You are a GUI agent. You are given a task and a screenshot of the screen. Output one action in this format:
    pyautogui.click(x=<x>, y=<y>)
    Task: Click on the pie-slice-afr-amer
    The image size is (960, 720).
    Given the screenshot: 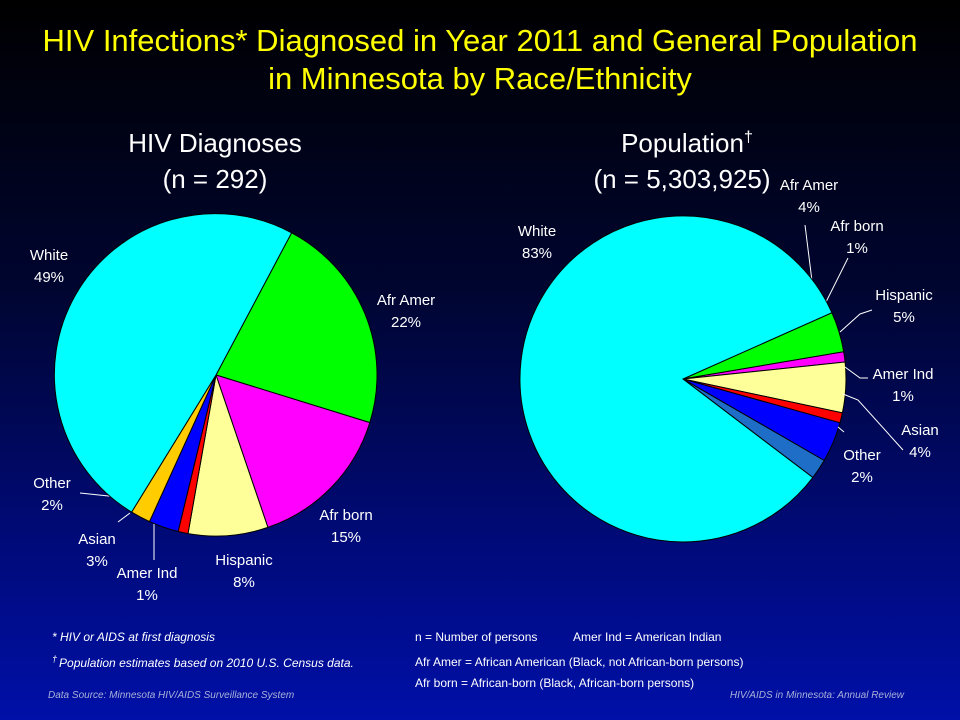 What is the action you would take?
    pyautogui.click(x=296, y=328)
    